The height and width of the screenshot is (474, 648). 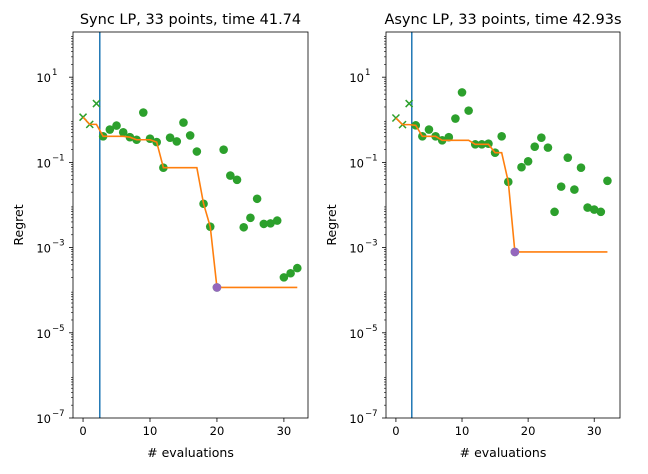 What do you see at coordinates (502, 20) in the screenshot?
I see `chart-title: Async LP, 33 points, time 42.93s` at bounding box center [502, 20].